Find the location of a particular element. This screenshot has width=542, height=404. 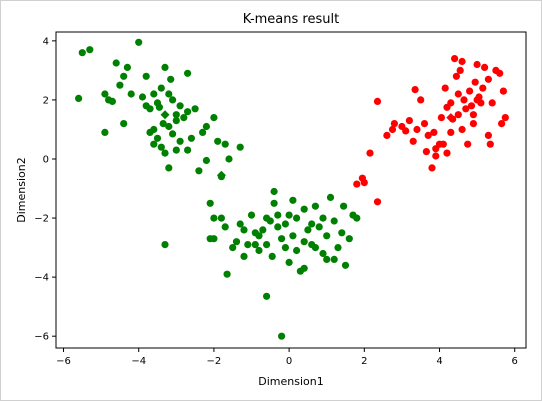

y-tick-label: −4 is located at coordinates (41, 278).